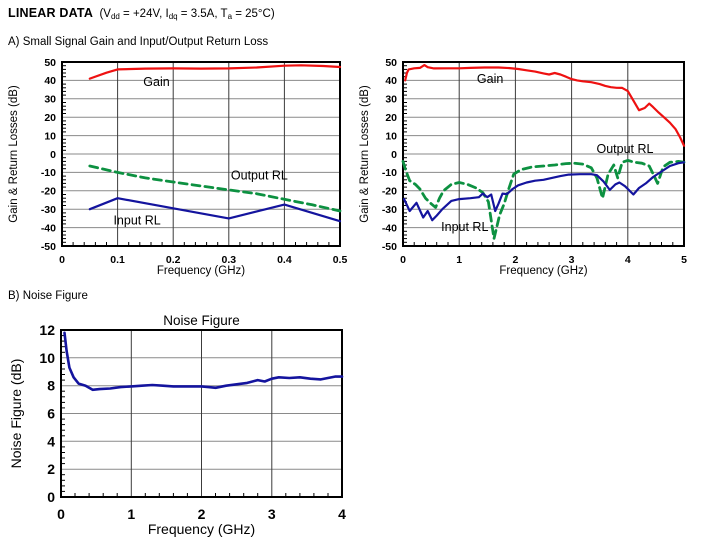 This screenshot has height=545, width=703. I want to click on x-tick-label: 0.4, so click(284, 260).